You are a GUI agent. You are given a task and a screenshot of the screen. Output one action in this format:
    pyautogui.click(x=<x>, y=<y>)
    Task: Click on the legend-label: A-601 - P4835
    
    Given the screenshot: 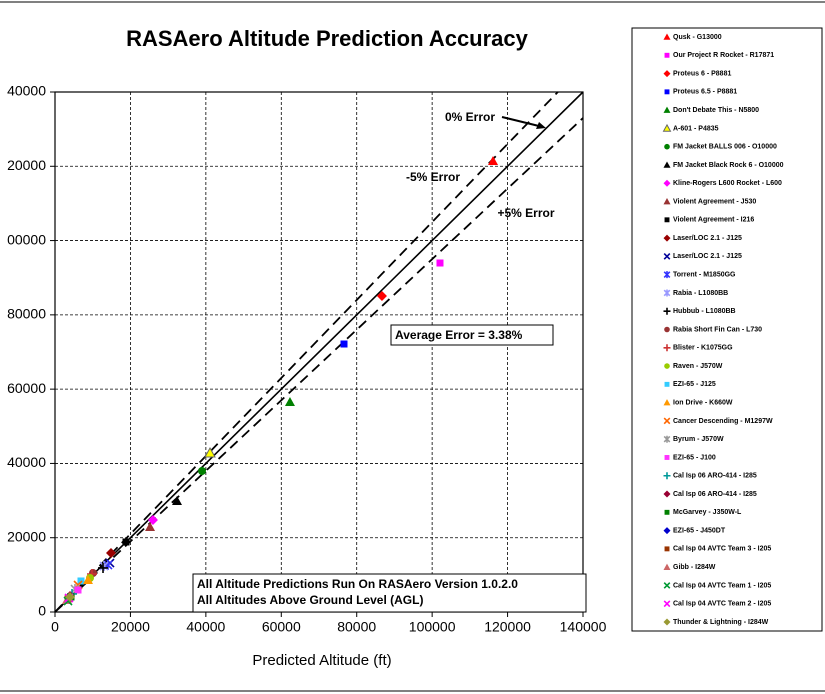 What is the action you would take?
    pyautogui.click(x=696, y=128)
    